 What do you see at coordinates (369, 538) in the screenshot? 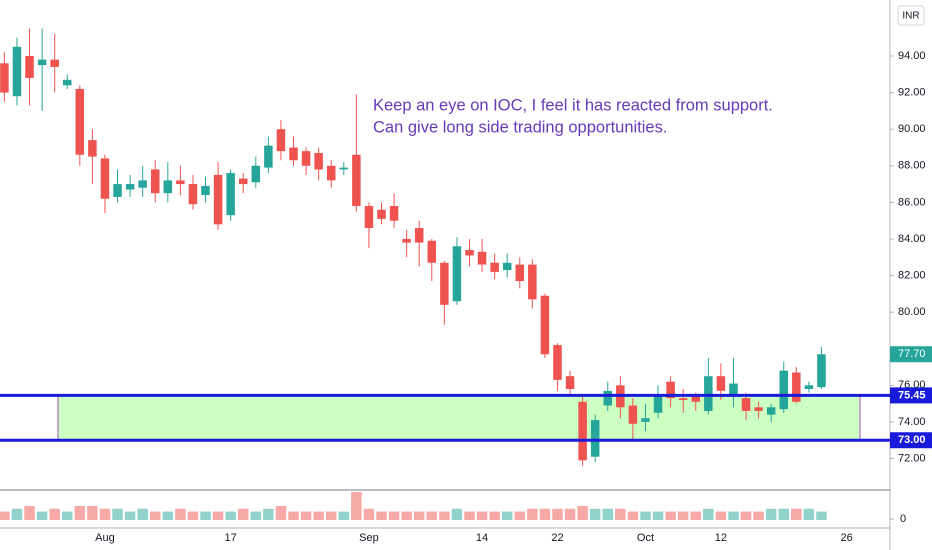
I see `x-tick-label: Sep` at bounding box center [369, 538].